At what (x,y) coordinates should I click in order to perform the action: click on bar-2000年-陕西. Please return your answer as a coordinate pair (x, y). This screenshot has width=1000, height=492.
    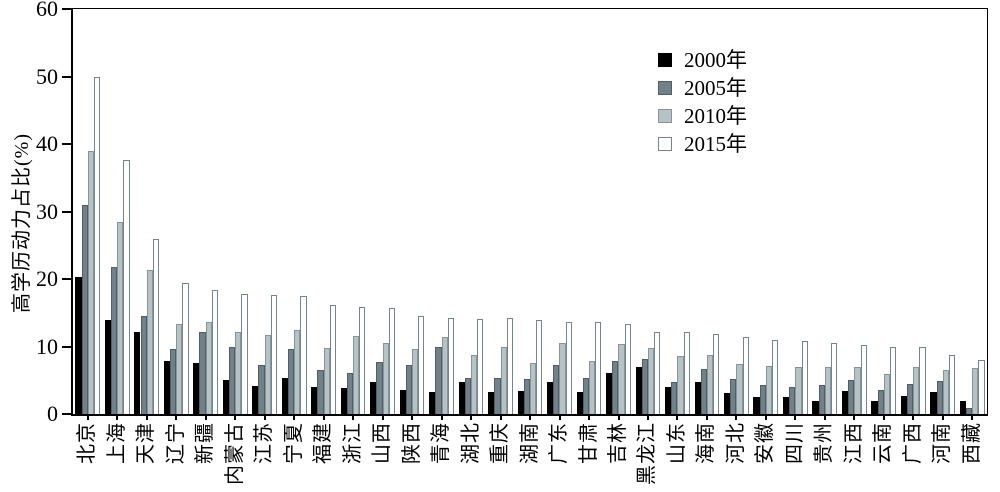
    Looking at the image, I should click on (402, 401).